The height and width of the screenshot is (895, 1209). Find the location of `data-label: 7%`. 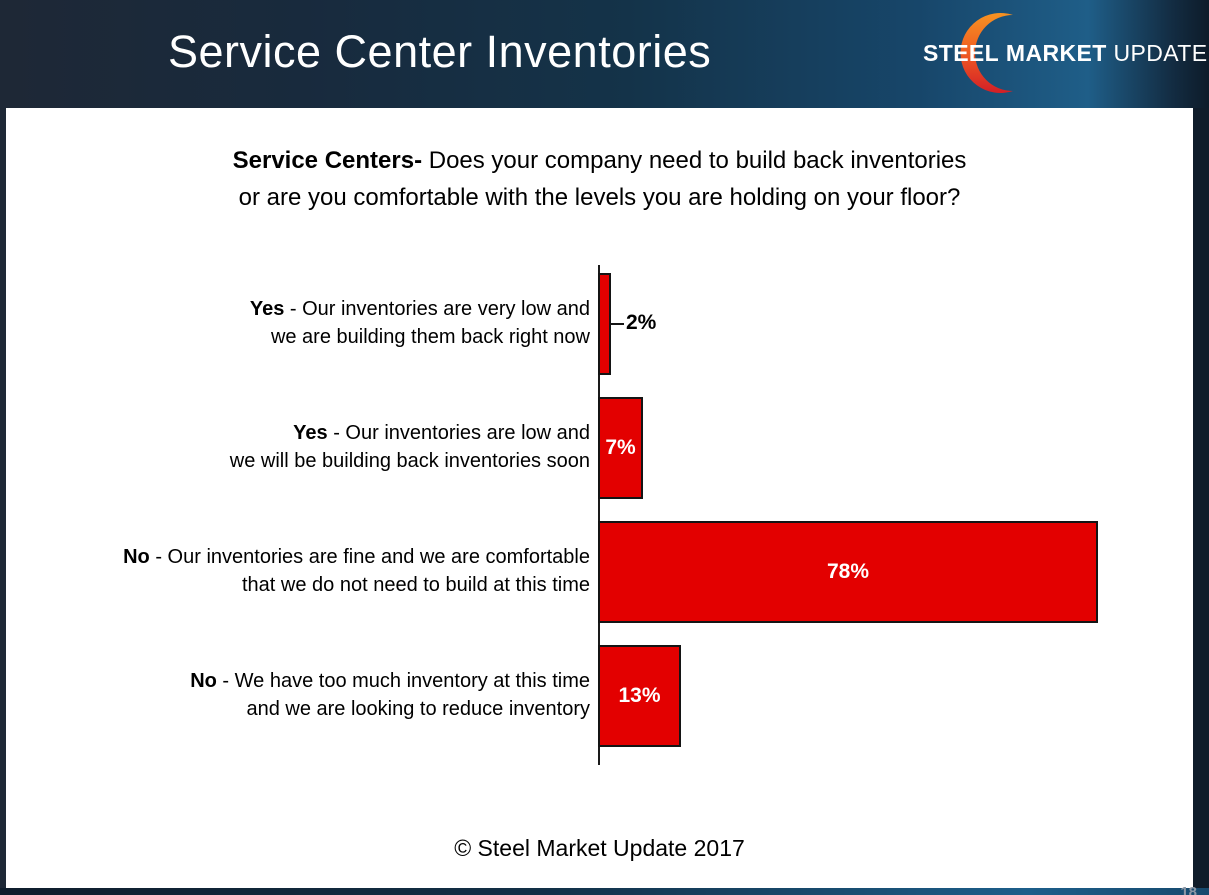

data-label: 7% is located at coordinates (620, 447).